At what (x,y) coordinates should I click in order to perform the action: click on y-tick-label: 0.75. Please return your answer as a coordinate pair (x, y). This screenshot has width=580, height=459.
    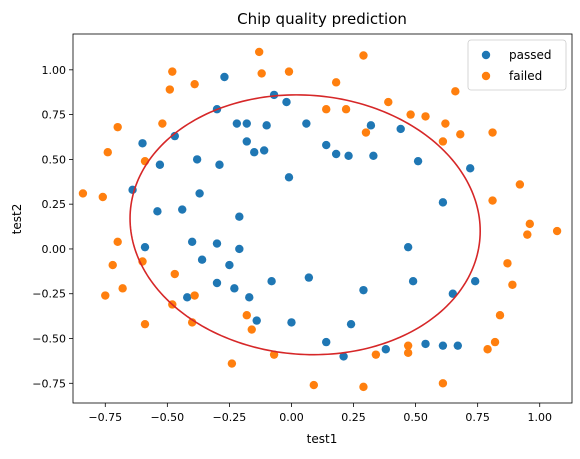
    Looking at the image, I should click on (54, 115).